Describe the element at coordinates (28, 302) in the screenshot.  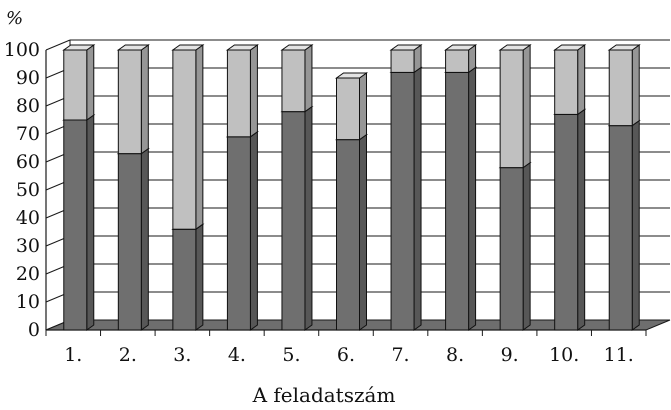
I see `y-tick-label: 10` at that location.